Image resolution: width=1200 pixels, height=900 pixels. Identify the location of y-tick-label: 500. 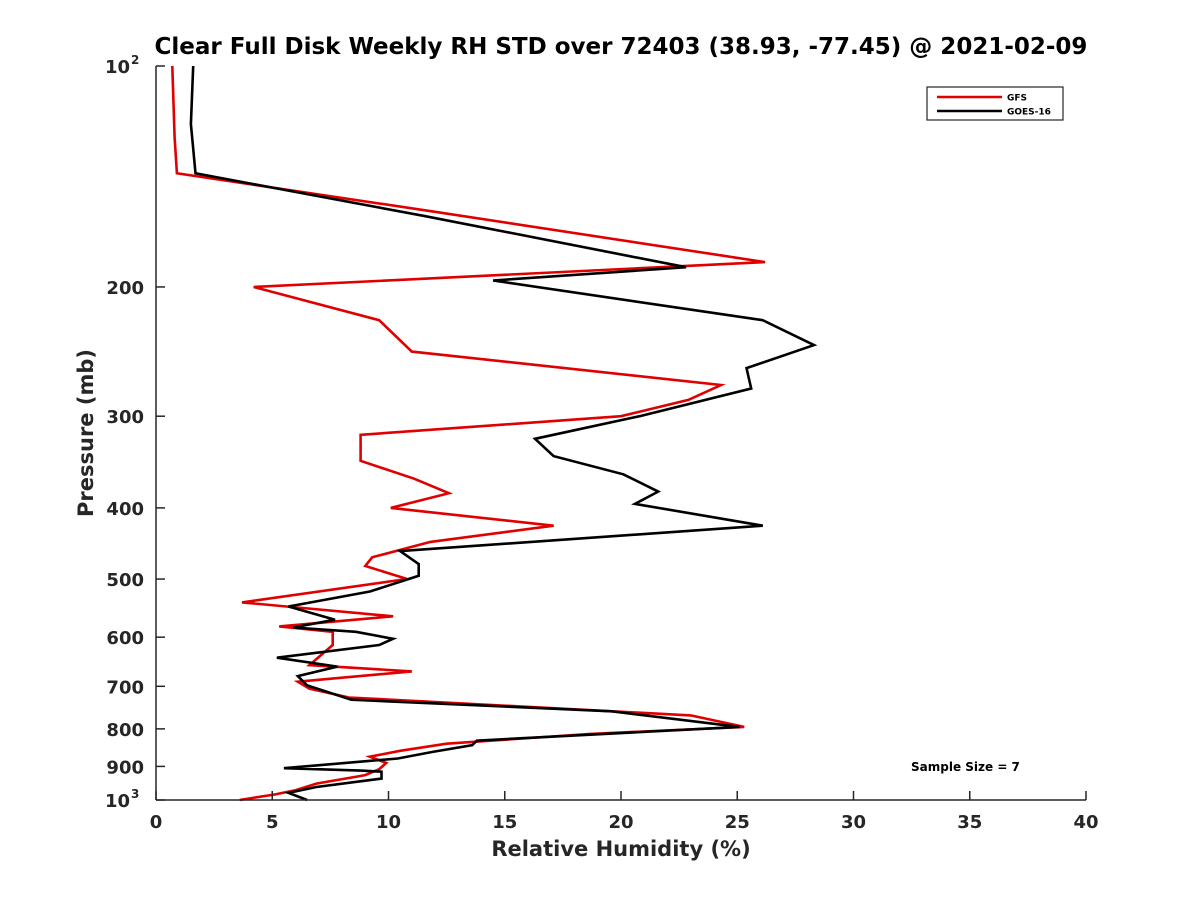
(125, 580).